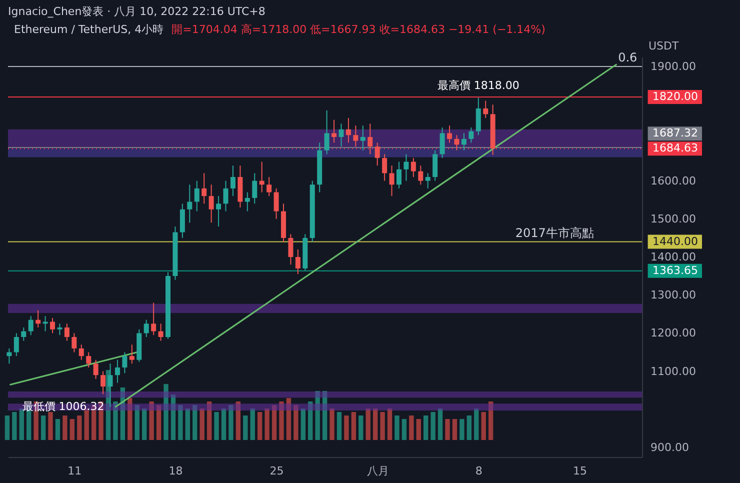 The width and height of the screenshot is (740, 483). Describe the element at coordinates (675, 148) in the screenshot. I see `ref-line-label: 1684.63` at that location.